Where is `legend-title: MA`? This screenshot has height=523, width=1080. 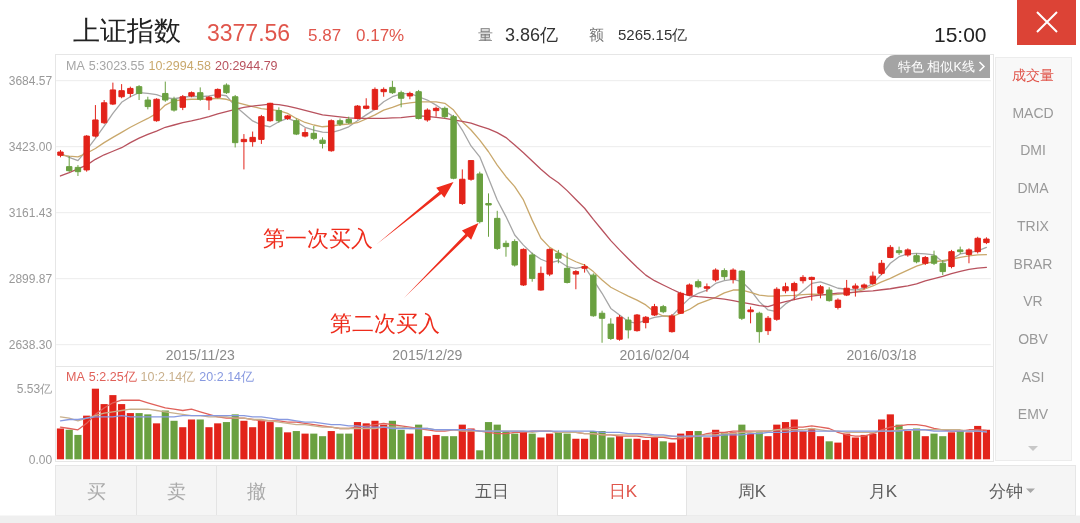
legend-title: MA is located at coordinates (76, 66).